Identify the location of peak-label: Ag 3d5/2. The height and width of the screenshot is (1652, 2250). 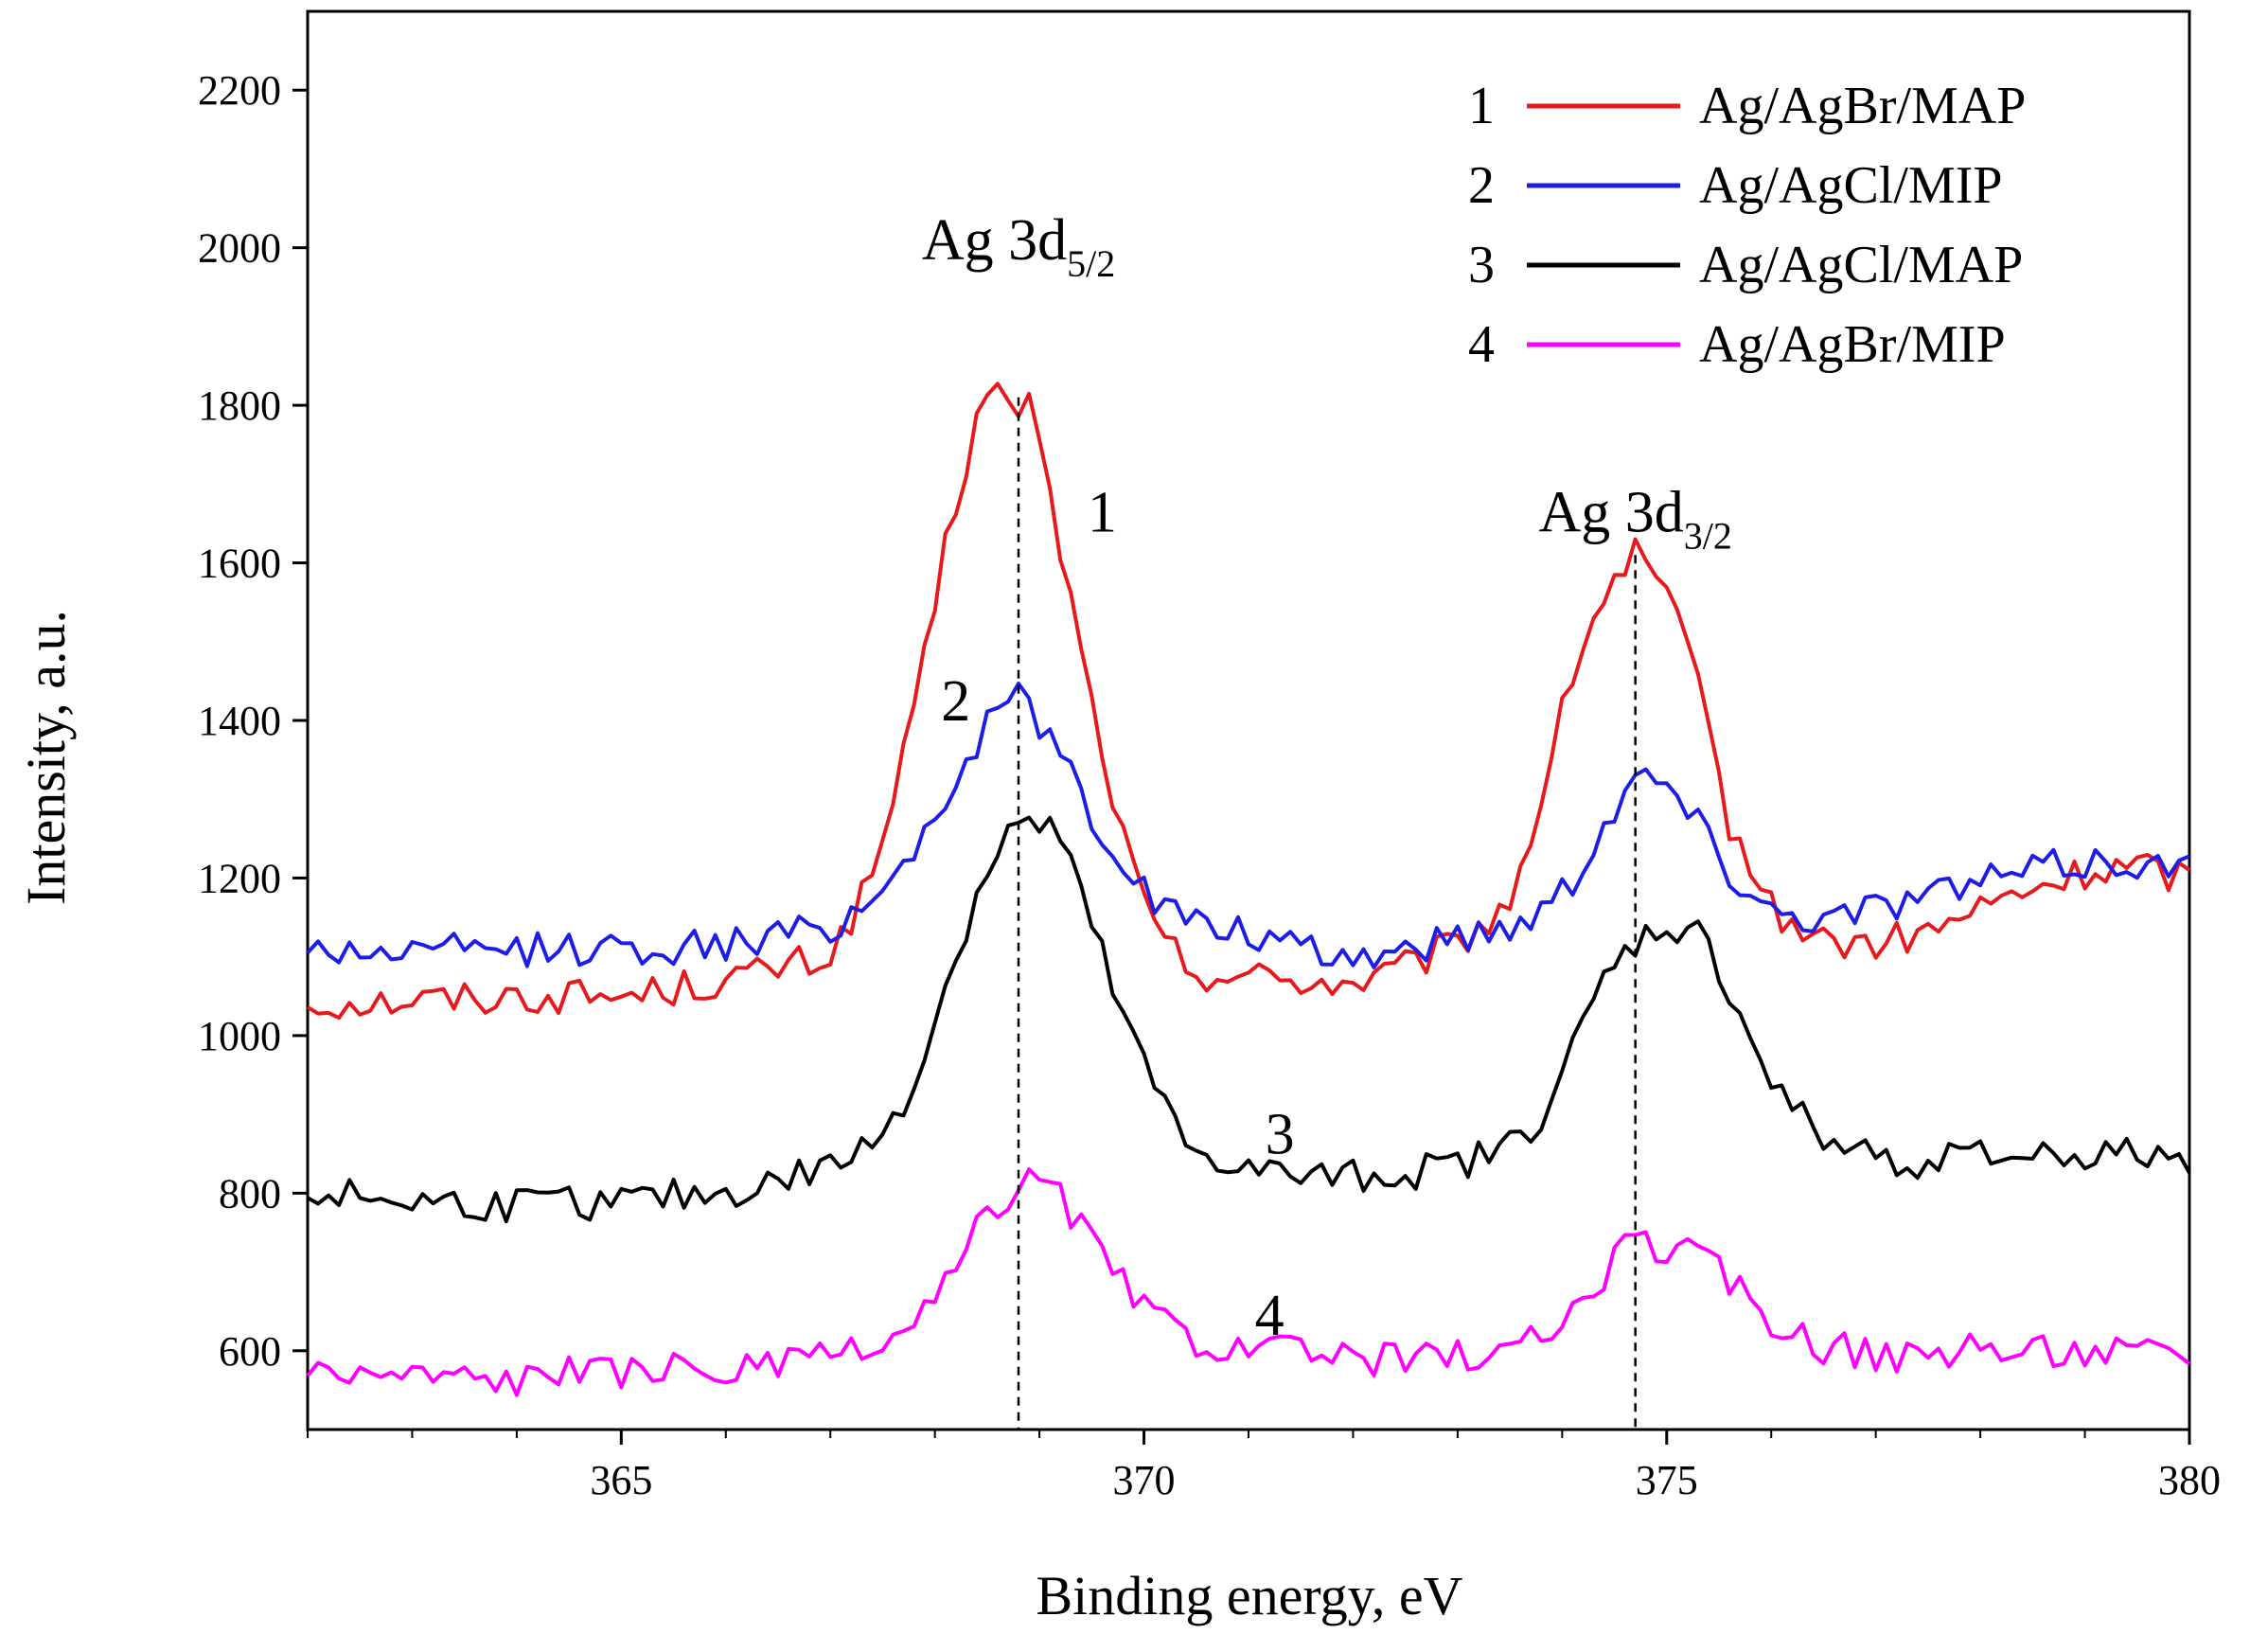
(1018, 246).